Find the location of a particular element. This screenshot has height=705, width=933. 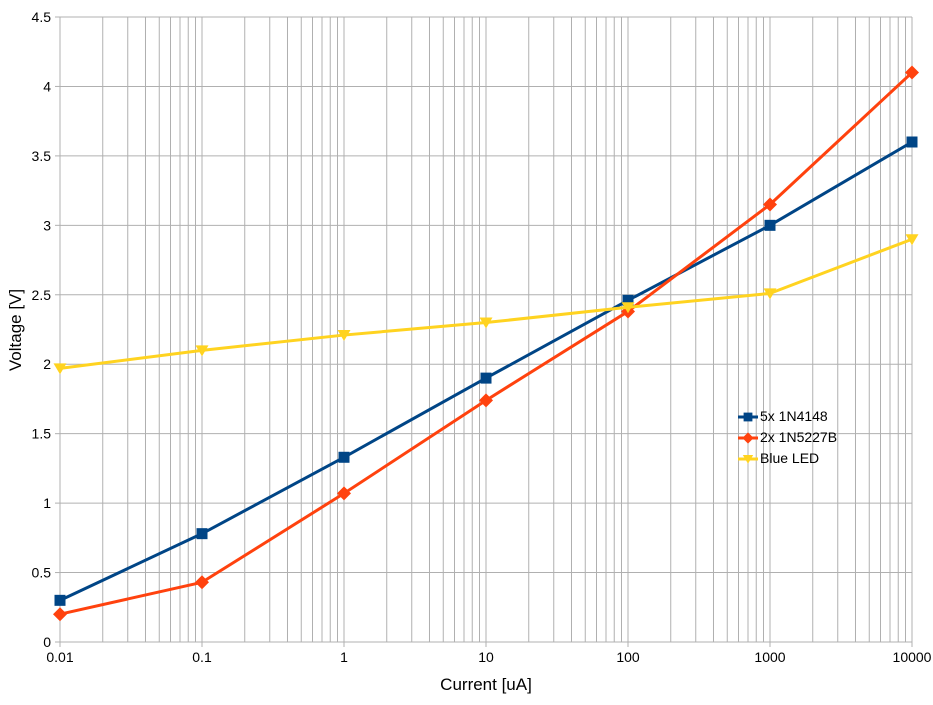

y-tick-label: 2 is located at coordinates (47, 364).